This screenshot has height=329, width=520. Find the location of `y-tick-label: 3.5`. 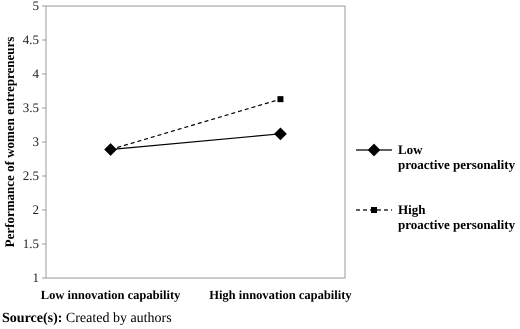

y-tick-label: 3.5 is located at coordinates (30, 108).